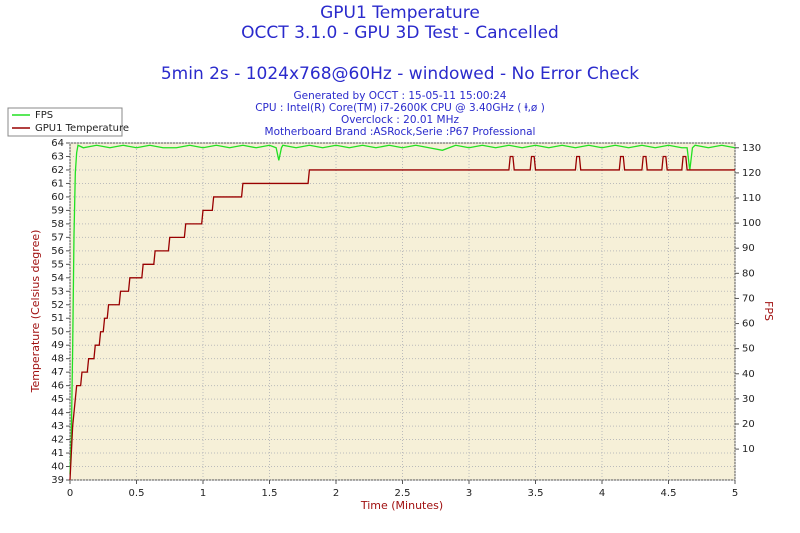 Image resolution: width=800 pixels, height=533 pixels. What do you see at coordinates (57, 210) in the screenshot?
I see `y-tick-label: 59` at bounding box center [57, 210].